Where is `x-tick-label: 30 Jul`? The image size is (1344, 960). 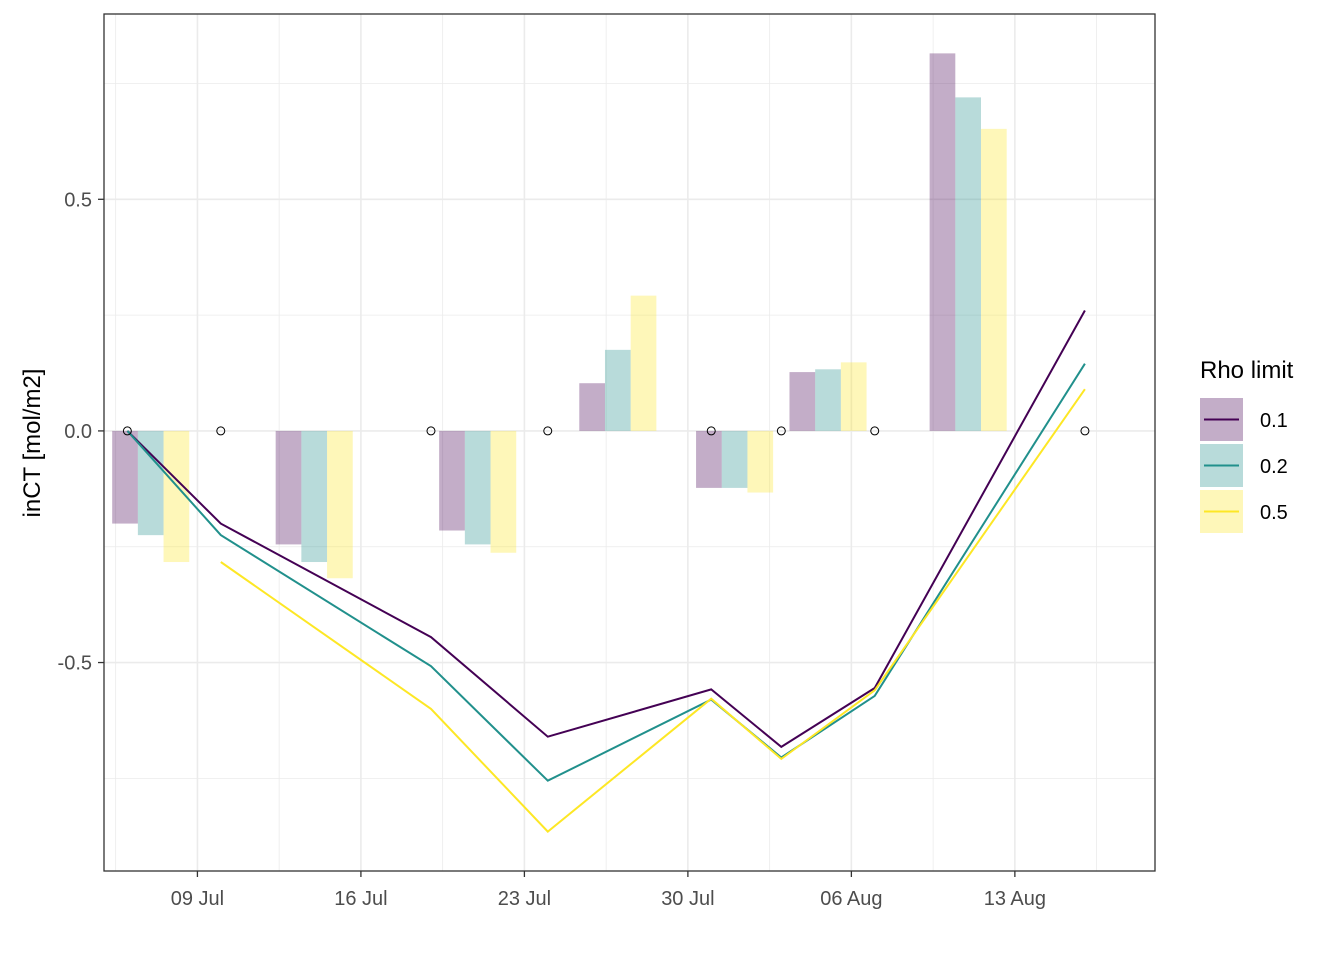 x-tick-label: 30 Jul is located at coordinates (687, 899).